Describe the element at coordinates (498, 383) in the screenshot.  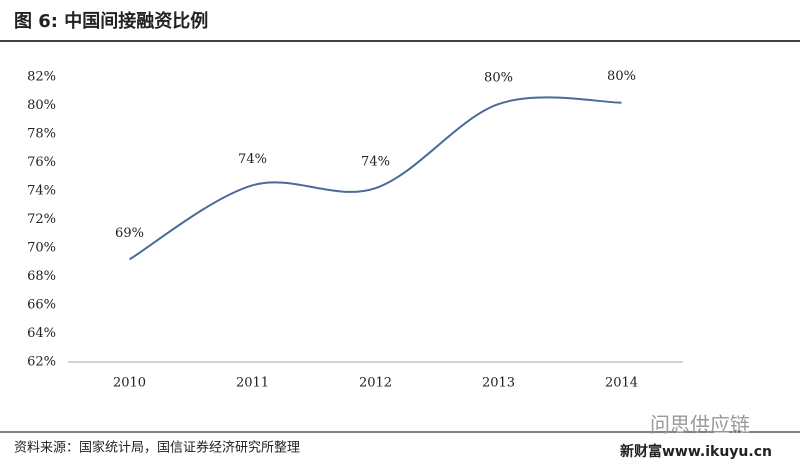
I see `x-tick-label: 2013` at that location.